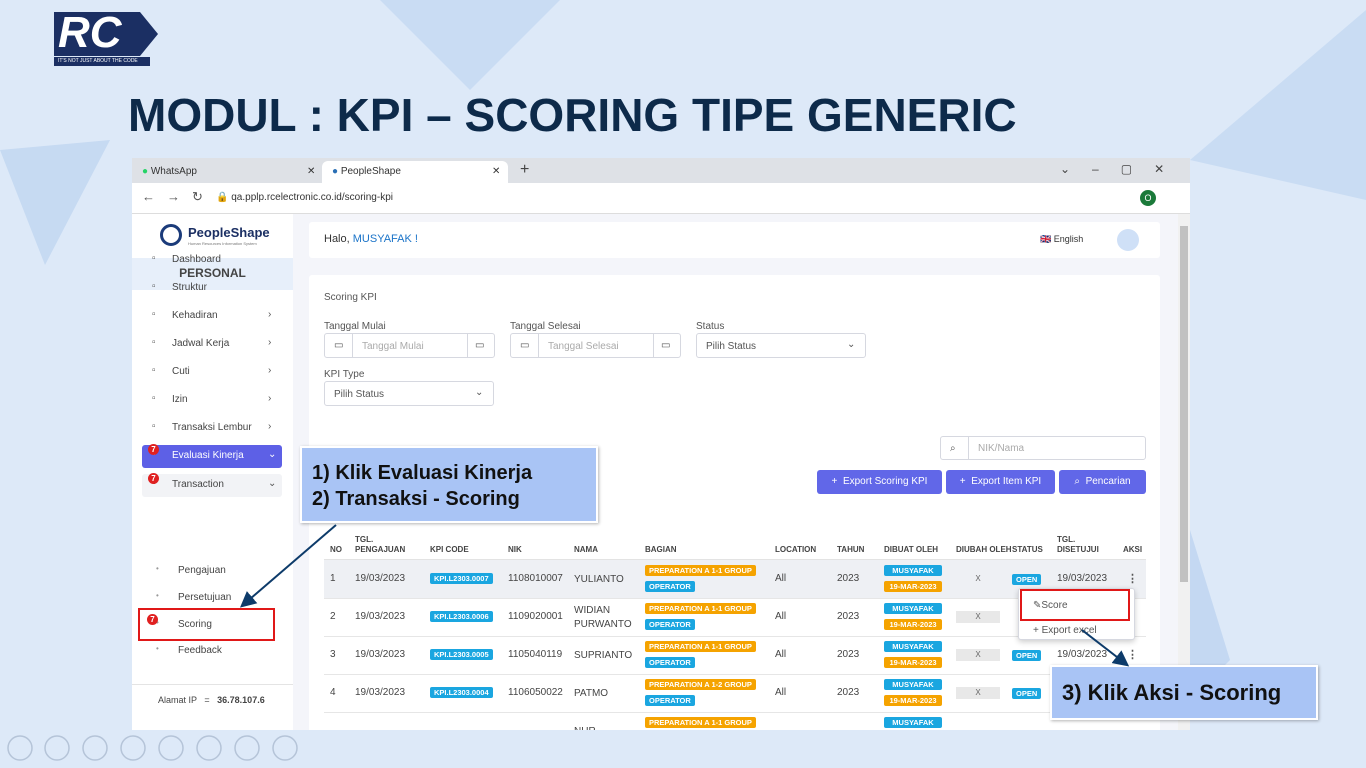 The width and height of the screenshot is (1366, 768). What do you see at coordinates (222, 243) in the screenshot?
I see `brand-sub: Human Resources Information System` at bounding box center [222, 243].